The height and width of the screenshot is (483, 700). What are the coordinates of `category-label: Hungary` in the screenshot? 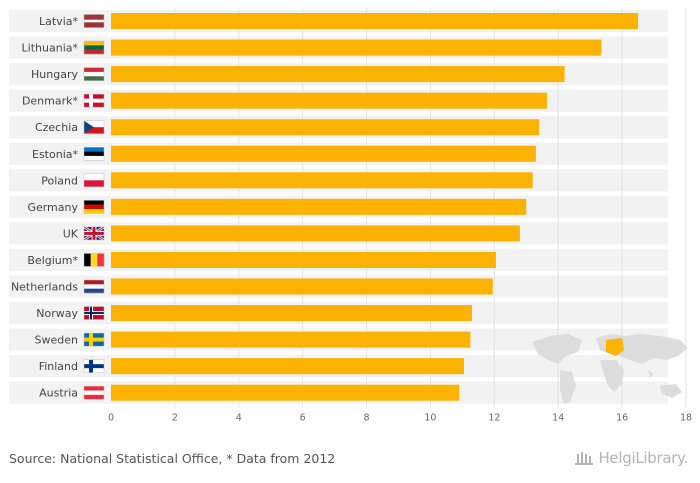 It's located at (54, 74).